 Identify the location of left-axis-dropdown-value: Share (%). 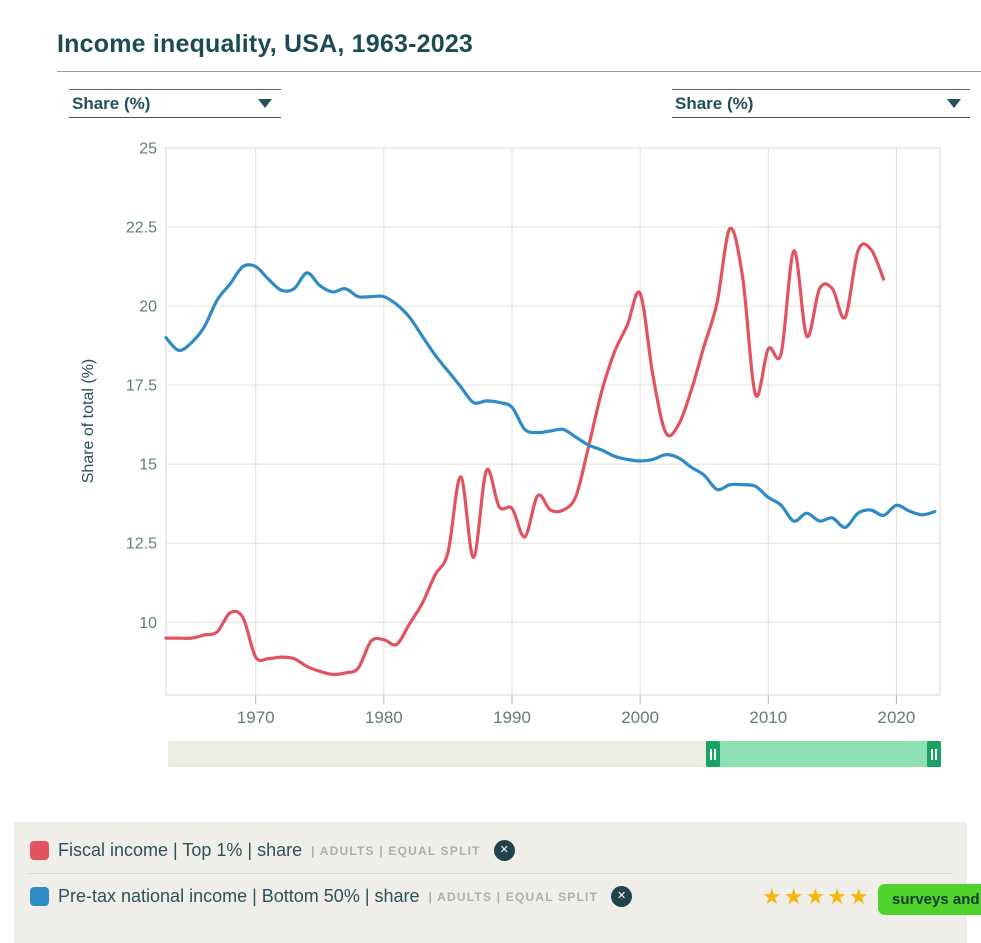
(111, 103).